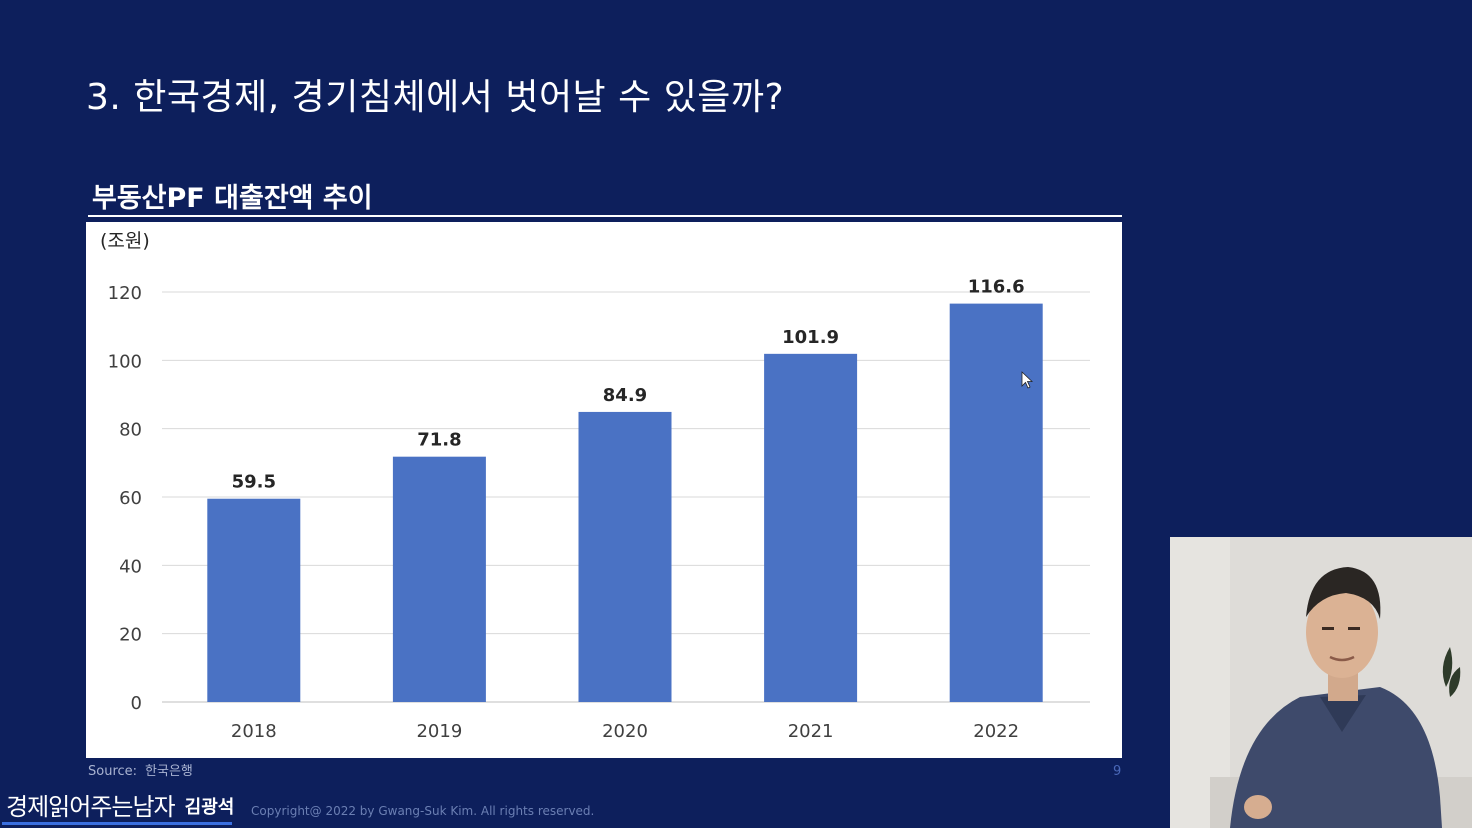 This screenshot has height=828, width=1472. I want to click on source-value: 한국은행, so click(169, 771).